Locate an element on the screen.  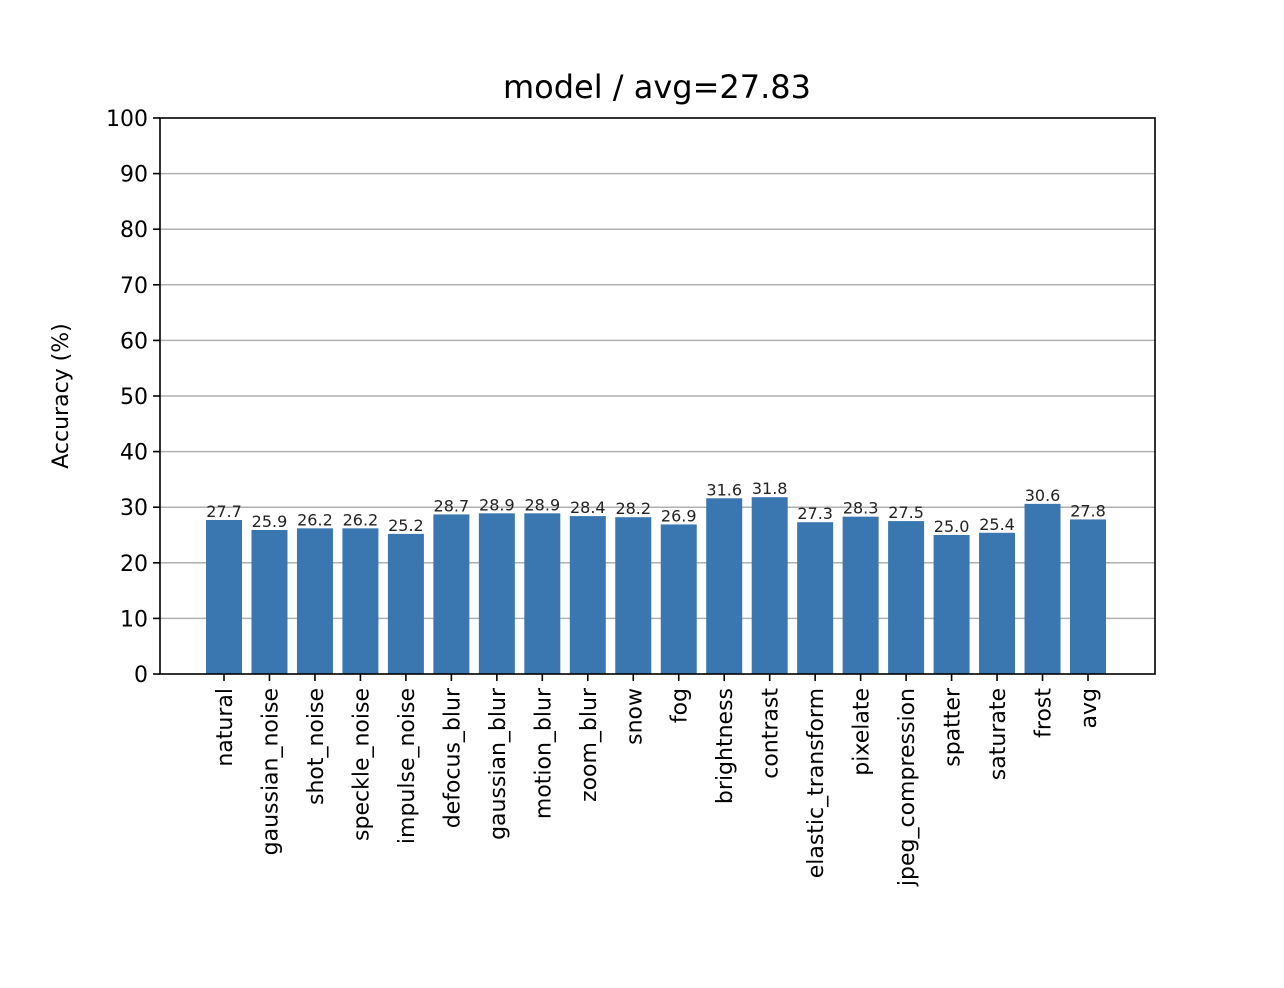
y-tick-label: 100 is located at coordinates (127, 119).